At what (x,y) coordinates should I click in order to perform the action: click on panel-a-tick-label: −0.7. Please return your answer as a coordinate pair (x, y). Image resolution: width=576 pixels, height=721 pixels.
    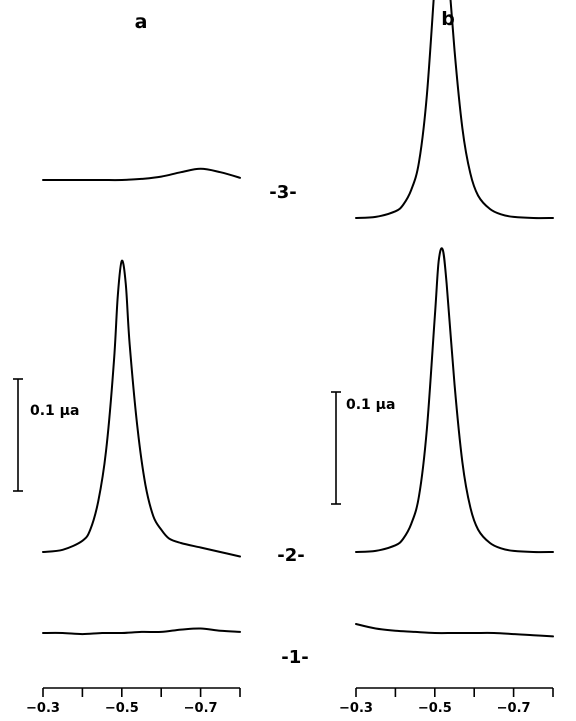
    Looking at the image, I should click on (201, 708).